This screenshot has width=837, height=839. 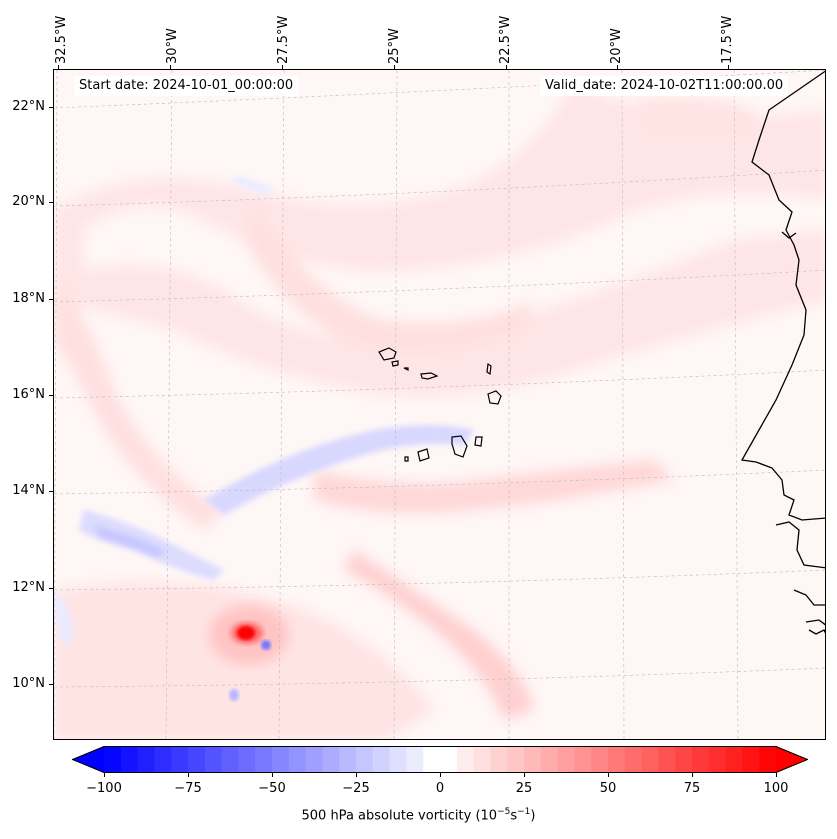 I want to click on lon-label-22-5w: 22.5°W, so click(x=505, y=39).